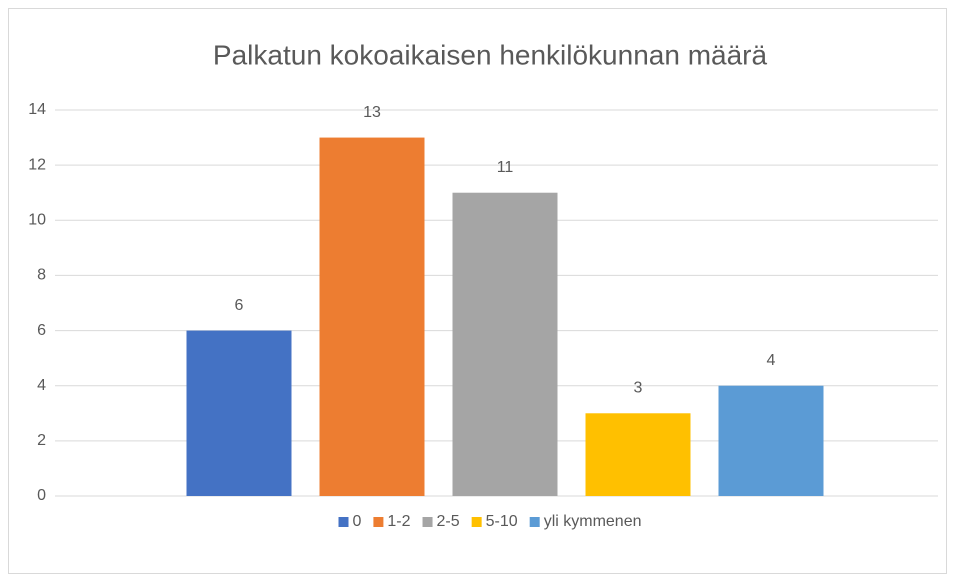  What do you see at coordinates (357, 521) in the screenshot?
I see `legend-label: 0` at bounding box center [357, 521].